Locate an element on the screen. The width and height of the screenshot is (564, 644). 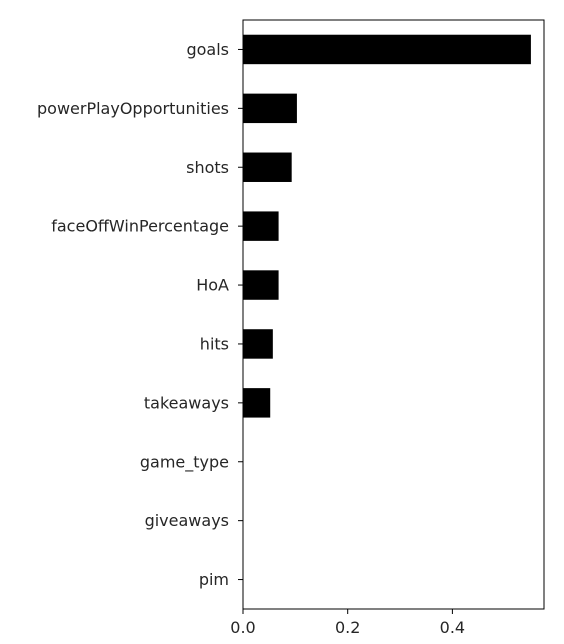
ytick-label: pim is located at coordinates (214, 579).